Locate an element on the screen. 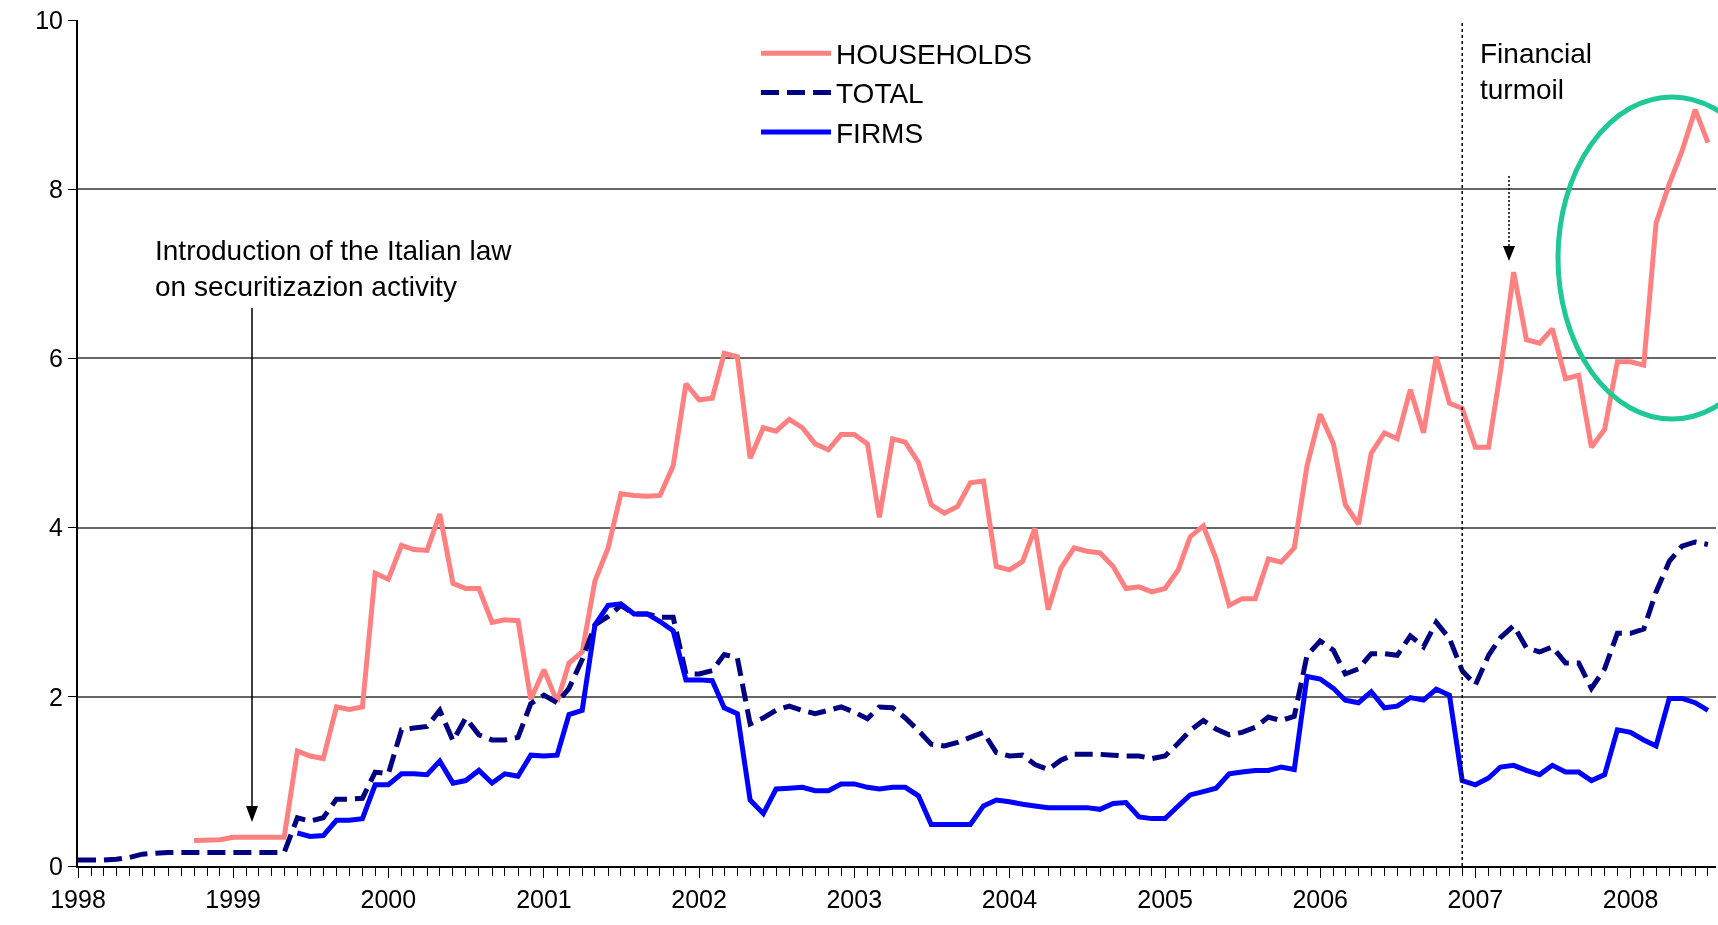 This screenshot has width=1718, height=925. x-tick-label: 2005 is located at coordinates (1165, 899).